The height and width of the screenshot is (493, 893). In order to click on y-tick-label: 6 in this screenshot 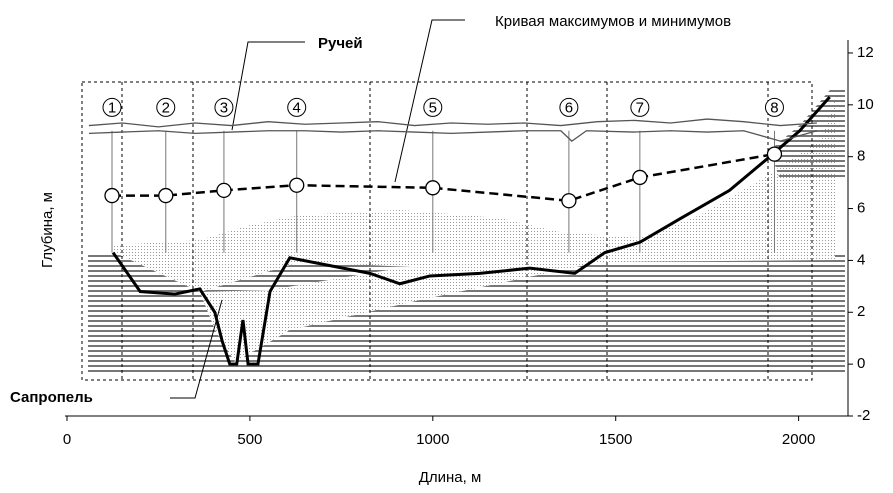, I will do `click(861, 208)`.